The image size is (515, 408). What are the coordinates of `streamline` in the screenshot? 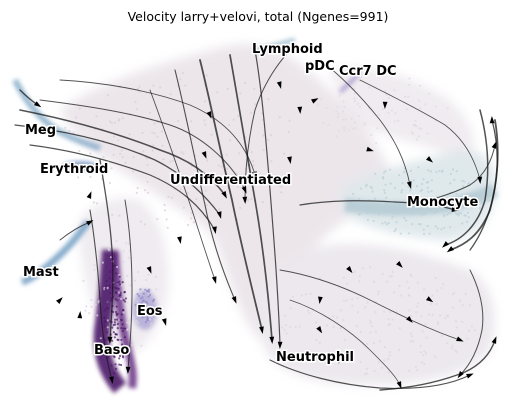 It's located at (483, 185).